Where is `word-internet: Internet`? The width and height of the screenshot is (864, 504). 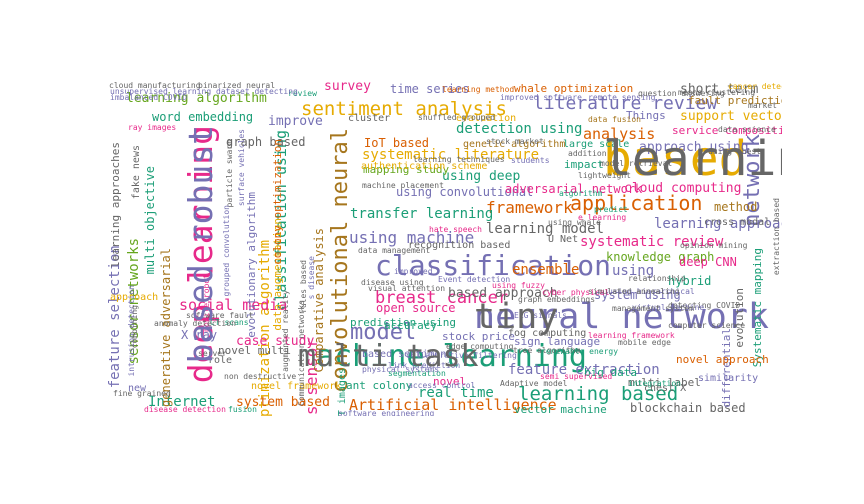 word-internet: Internet is located at coordinates (182, 402).